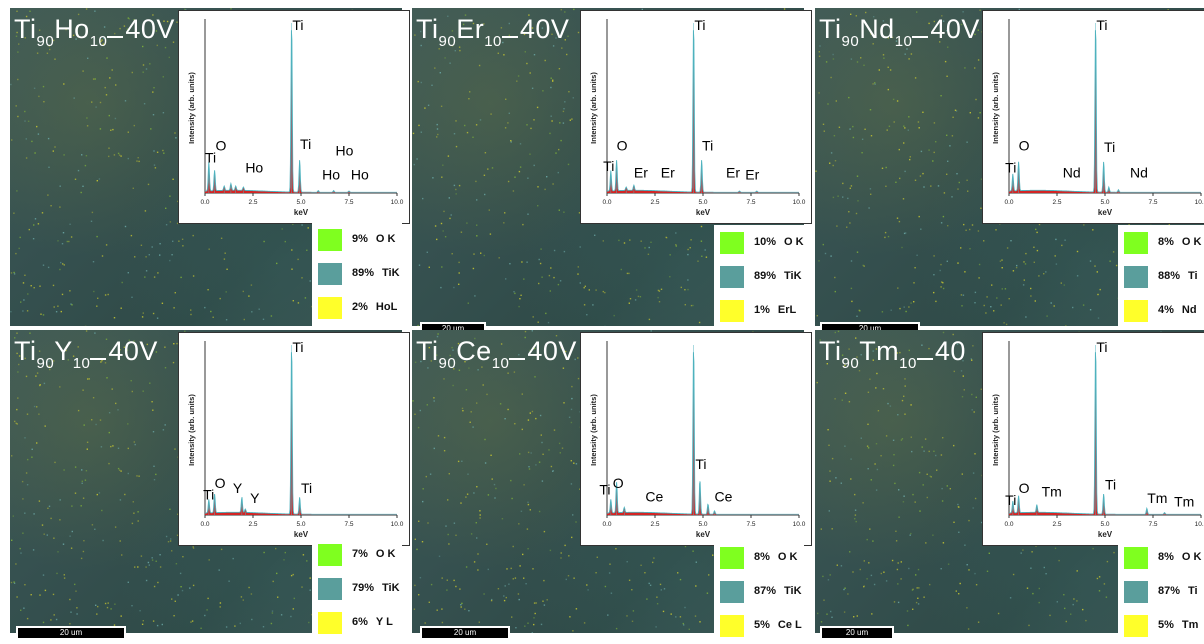 The width and height of the screenshot is (1204, 644). I want to click on peak-label: Tm, so click(1184, 502).